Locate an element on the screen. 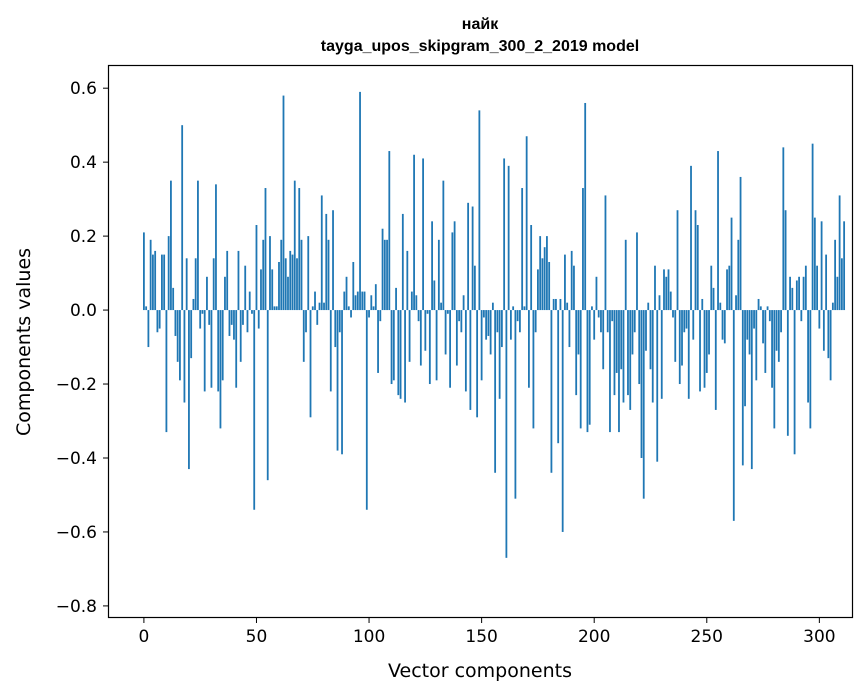 The image size is (867, 696). y-tick-label: 0.4 is located at coordinates (83, 163).